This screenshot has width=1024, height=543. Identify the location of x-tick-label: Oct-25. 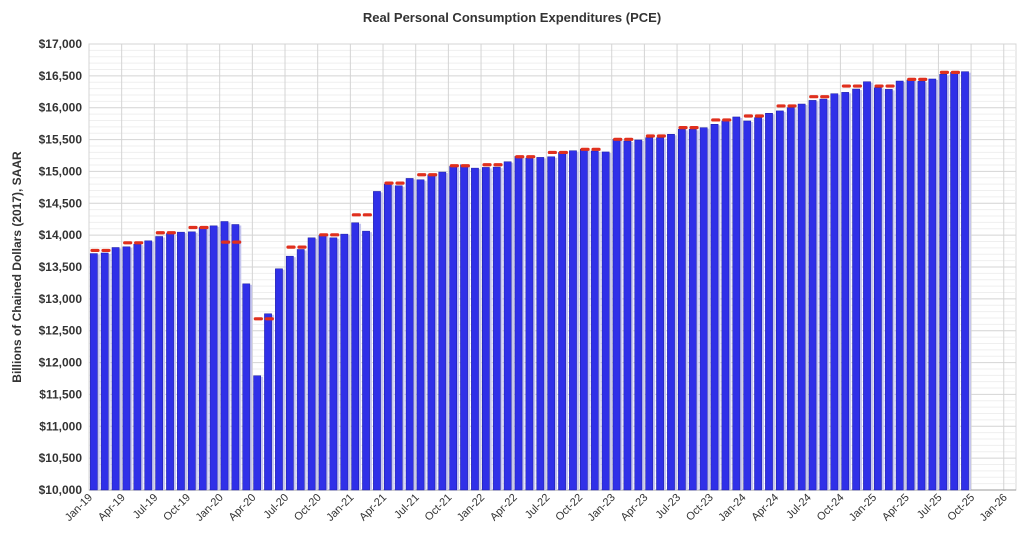
(961, 508).